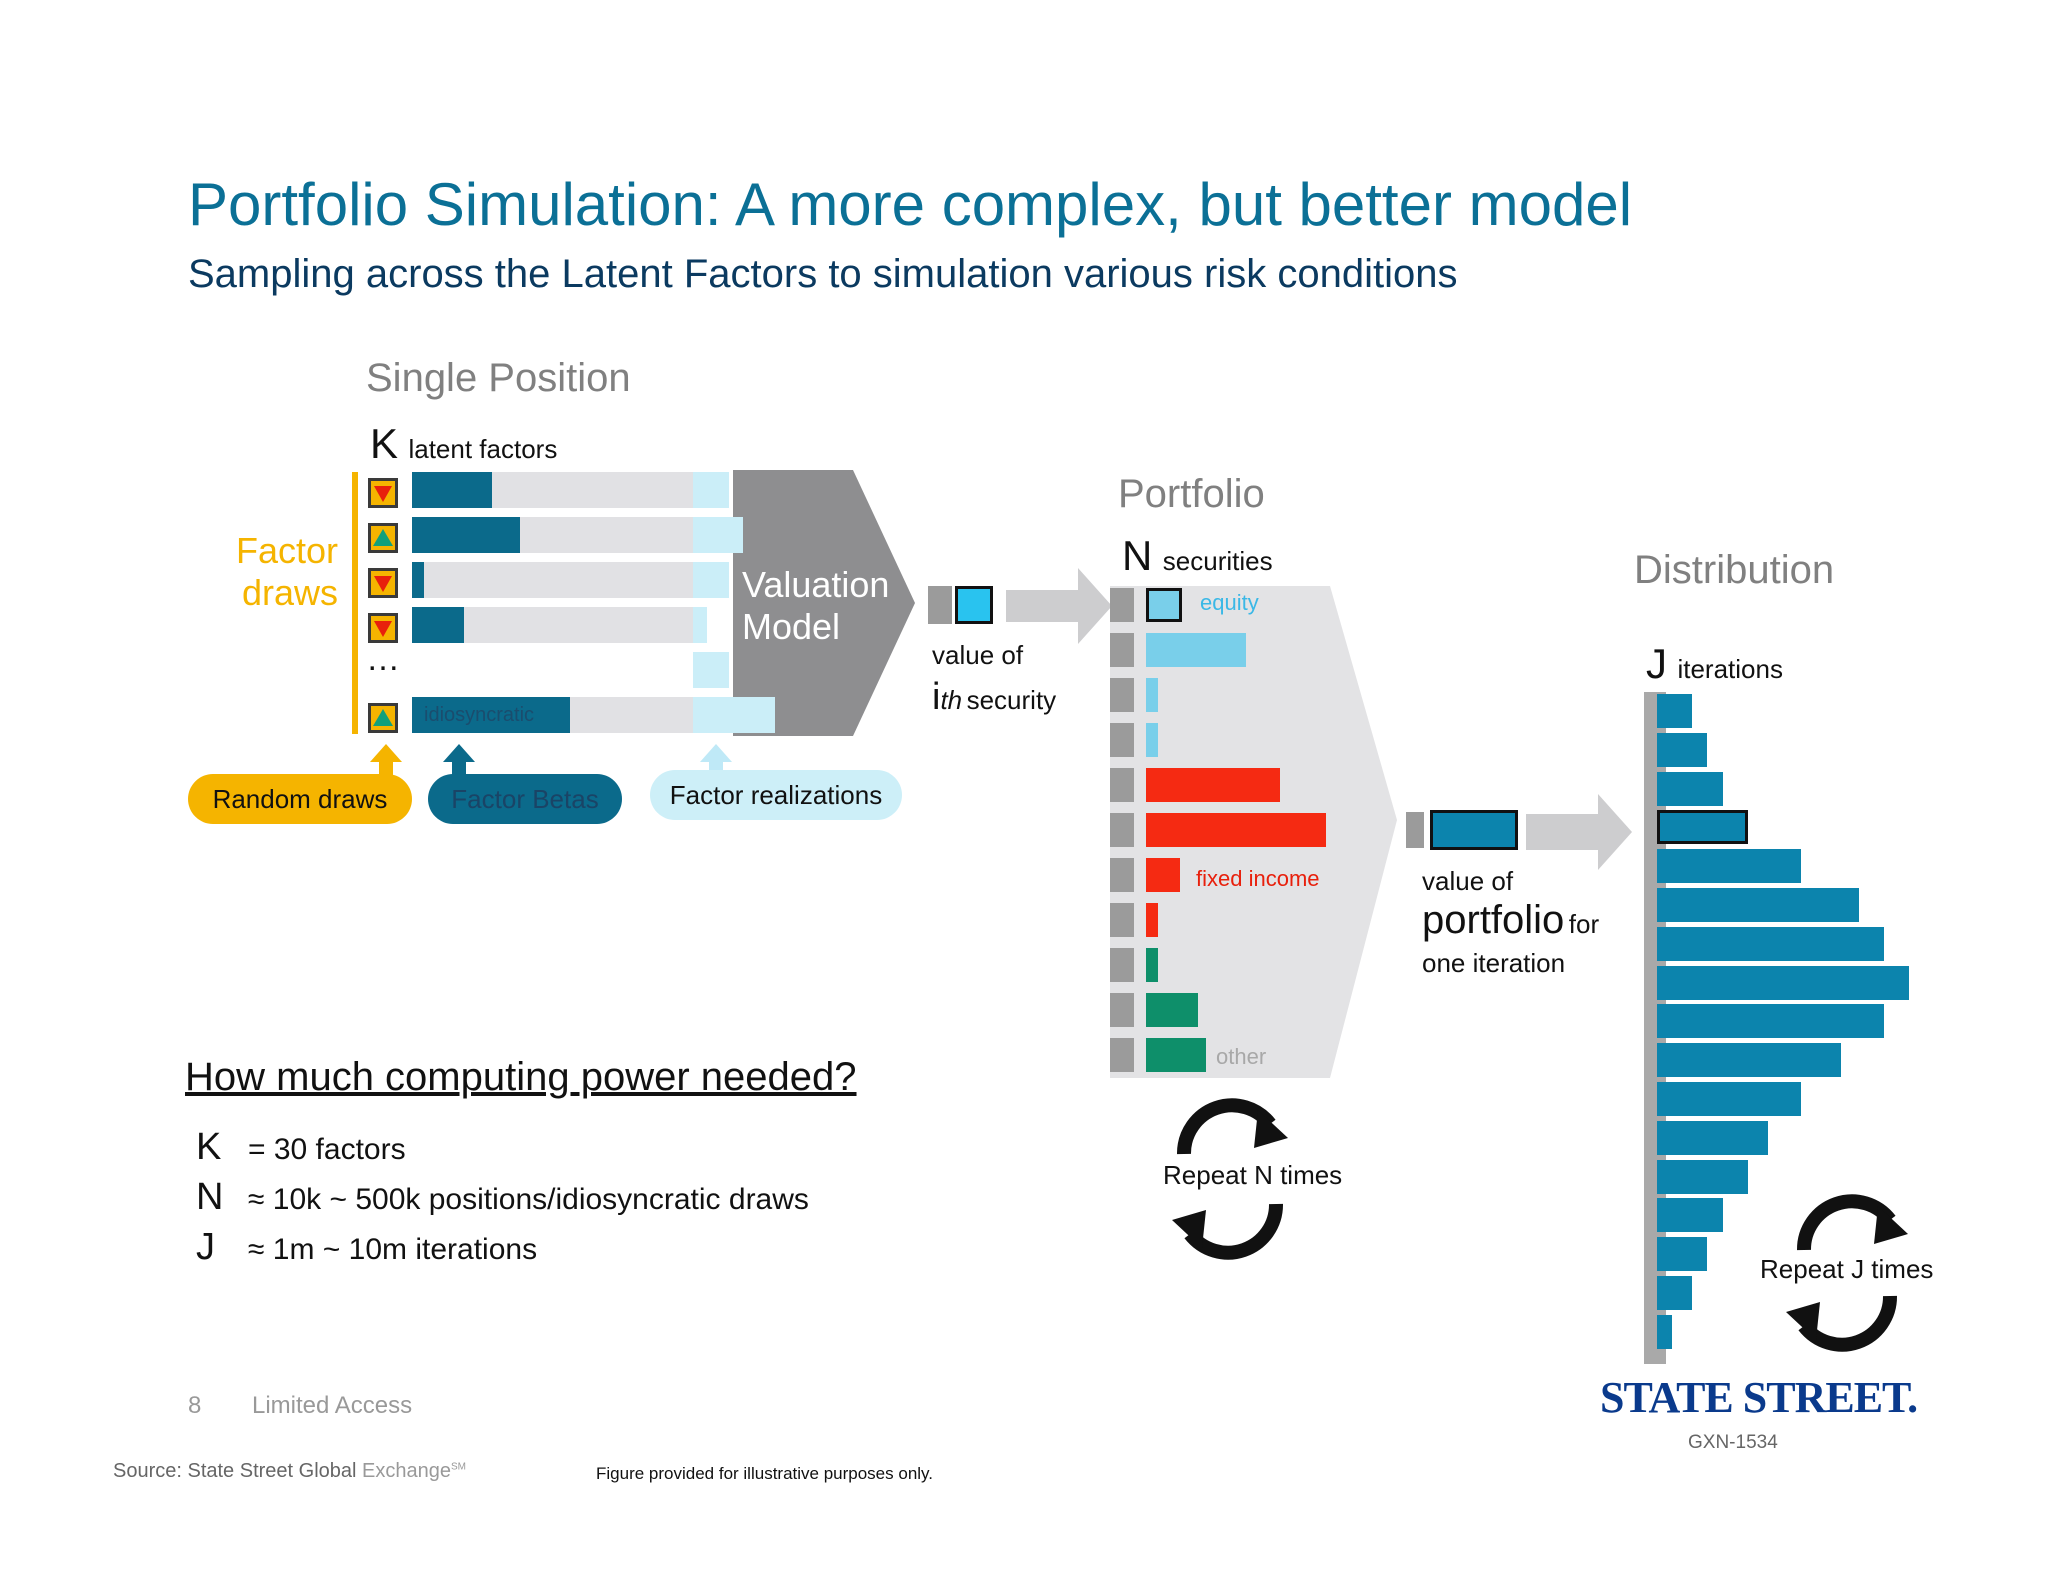 This screenshot has height=1582, width=2048. I want to click on n-securities-label: N securities, so click(1197, 556).